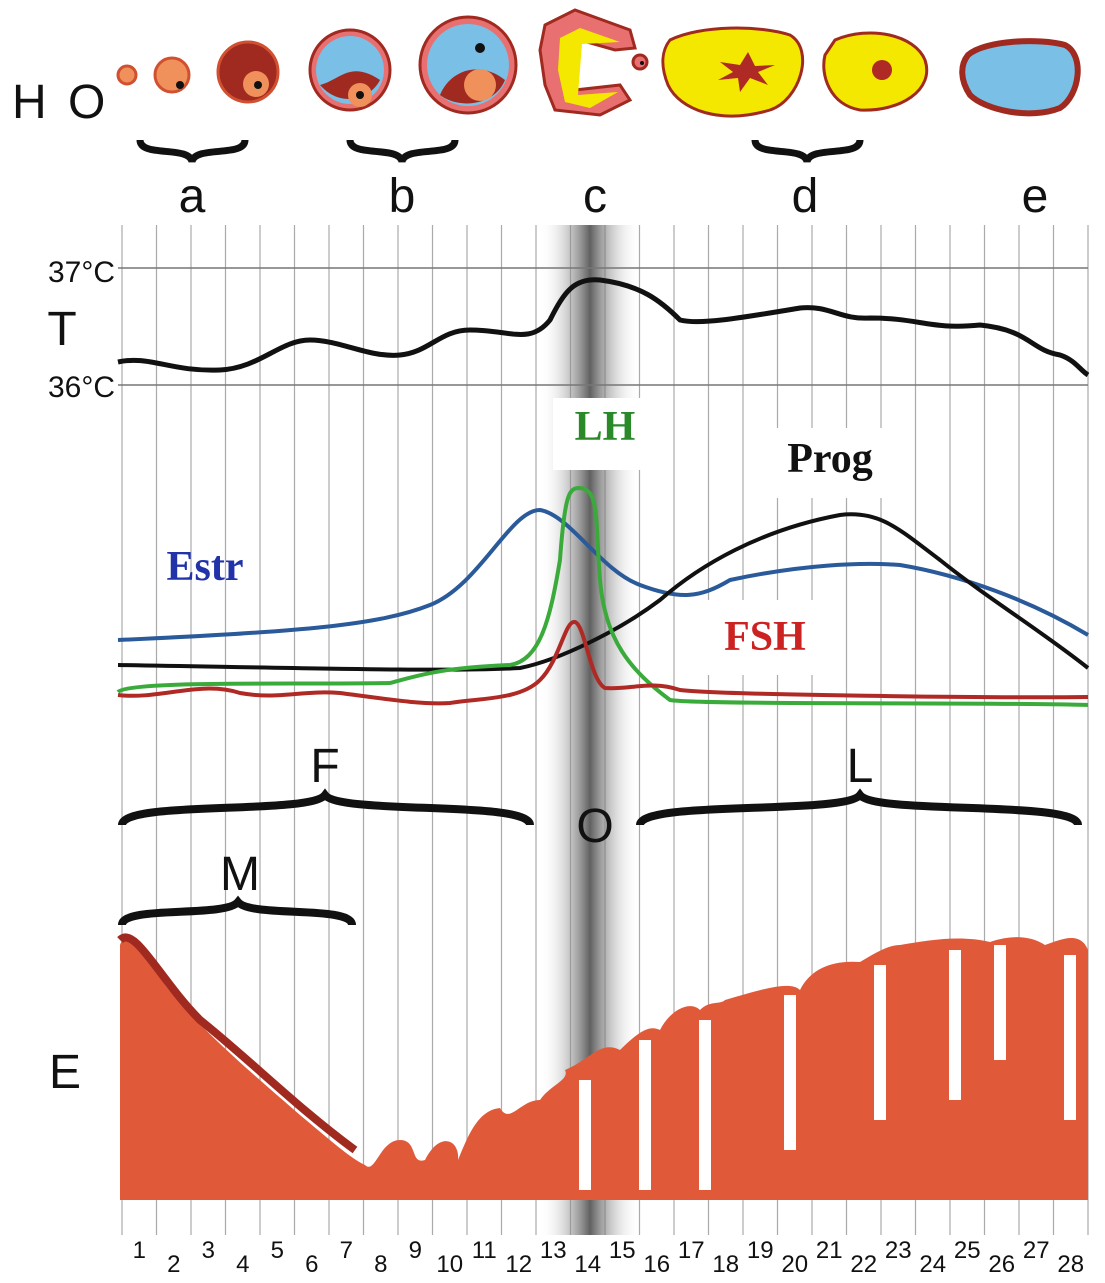  Describe the element at coordinates (794, 1264) in the screenshot. I see `day-label: 20` at that location.